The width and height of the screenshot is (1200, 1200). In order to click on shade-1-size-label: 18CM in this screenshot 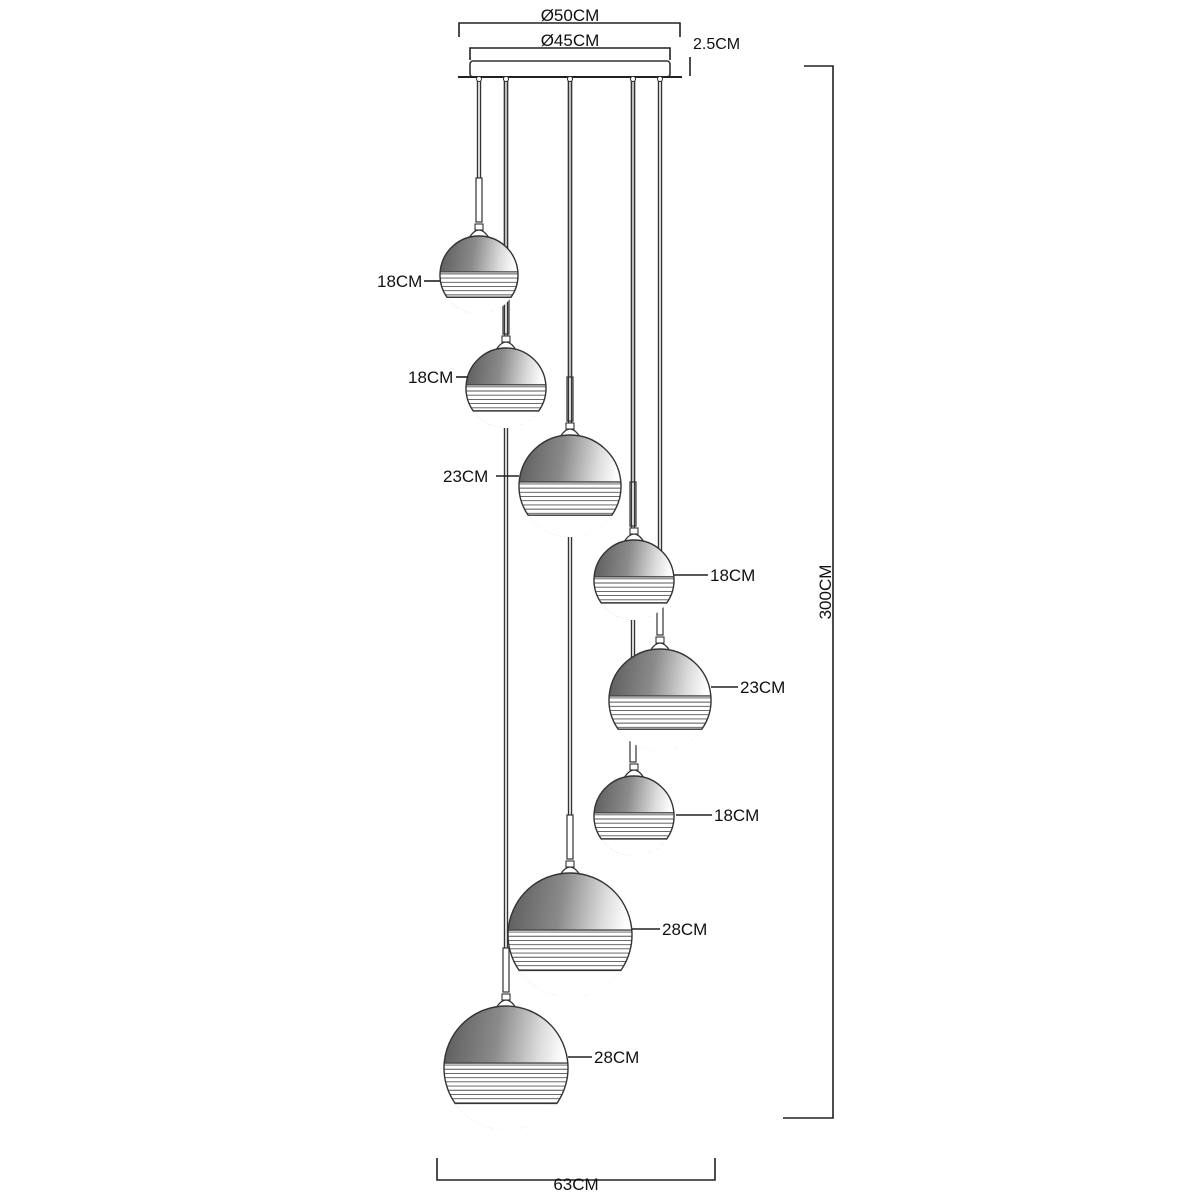, I will do `click(399, 281)`.